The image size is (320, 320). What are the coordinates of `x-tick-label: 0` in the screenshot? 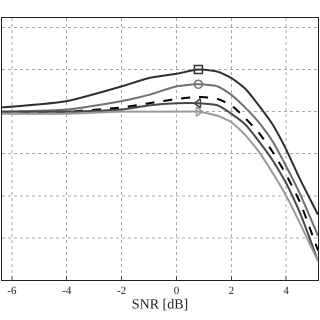 It's located at (177, 291).